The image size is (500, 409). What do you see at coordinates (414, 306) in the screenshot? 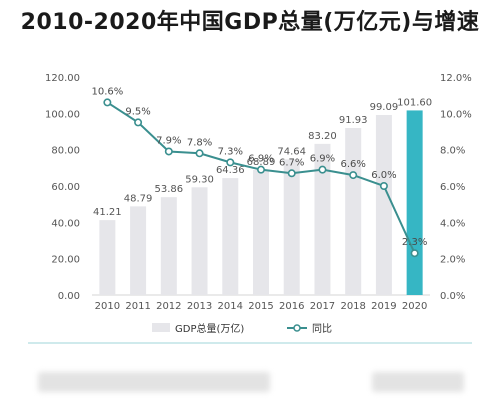
I see `x-tick-label: 2020` at bounding box center [414, 306].